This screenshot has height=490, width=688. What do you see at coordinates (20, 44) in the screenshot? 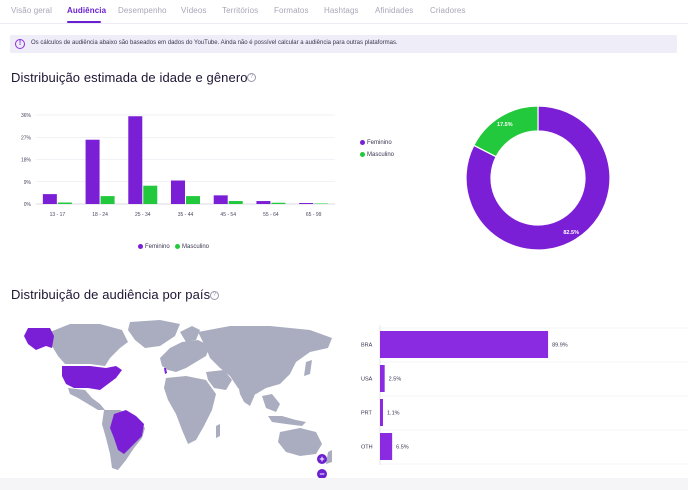
I see `info-icon: !` at bounding box center [20, 44].